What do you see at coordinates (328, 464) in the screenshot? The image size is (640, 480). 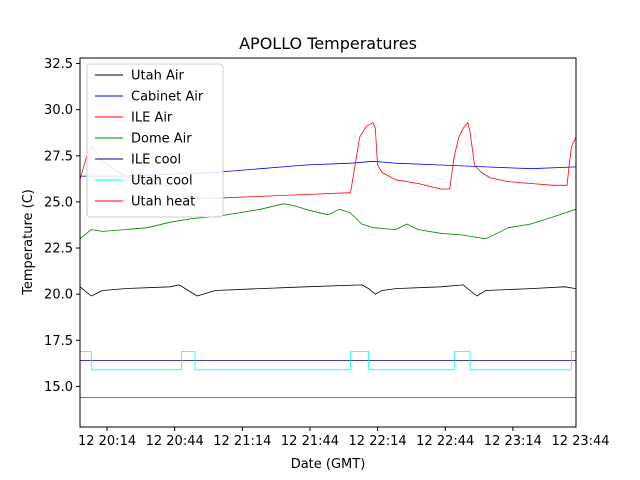 I see `x-axis-label: Date (GMT)` at bounding box center [328, 464].